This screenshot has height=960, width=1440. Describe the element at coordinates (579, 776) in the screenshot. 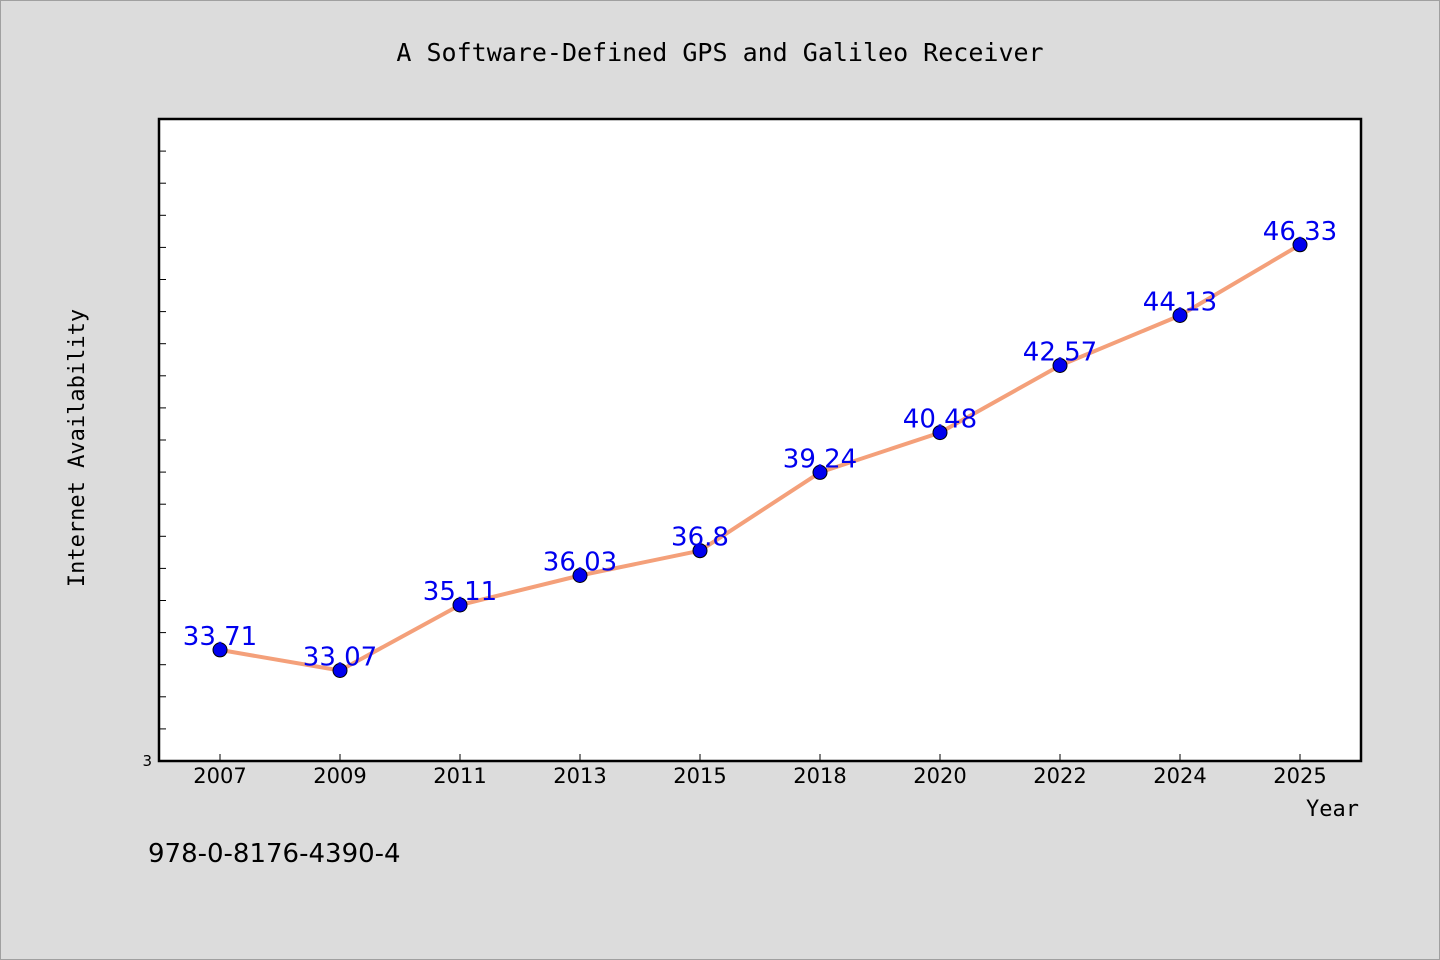

I see `x-tick-label: 2013` at that location.